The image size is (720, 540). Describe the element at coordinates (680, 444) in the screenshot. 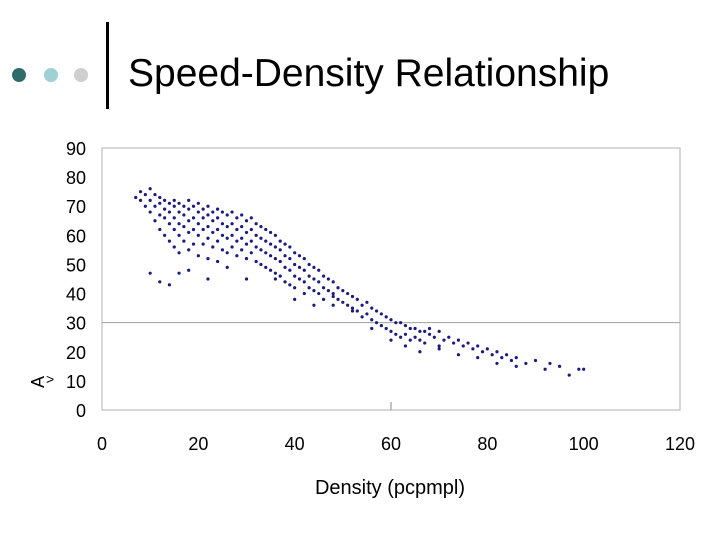

I see `x-tick-label: 120` at that location.